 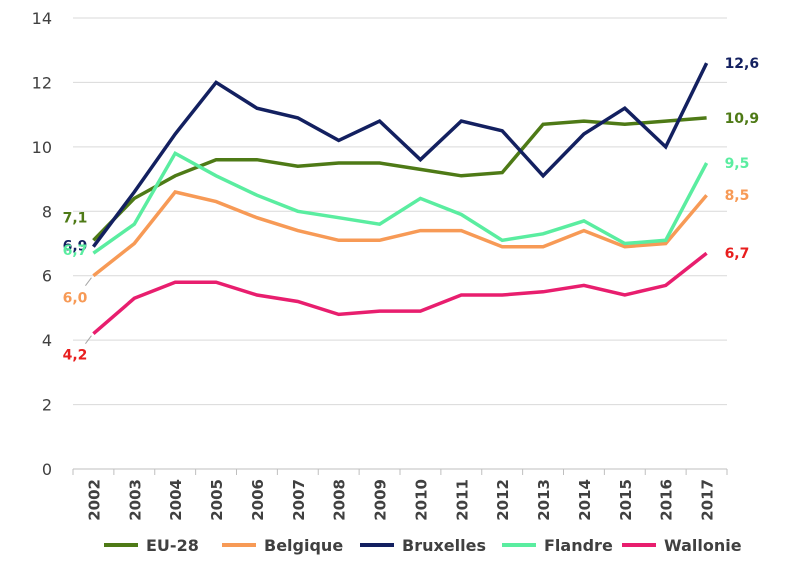 What do you see at coordinates (703, 545) in the screenshot?
I see `legend-label-wallonie: Wallonie` at bounding box center [703, 545].